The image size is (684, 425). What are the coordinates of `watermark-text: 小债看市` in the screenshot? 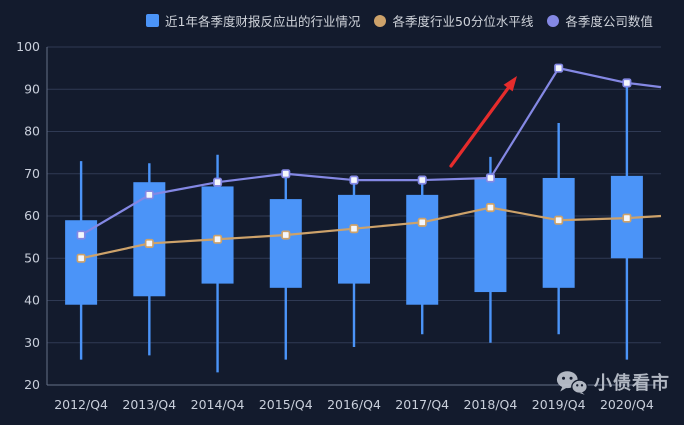 It's located at (632, 383).